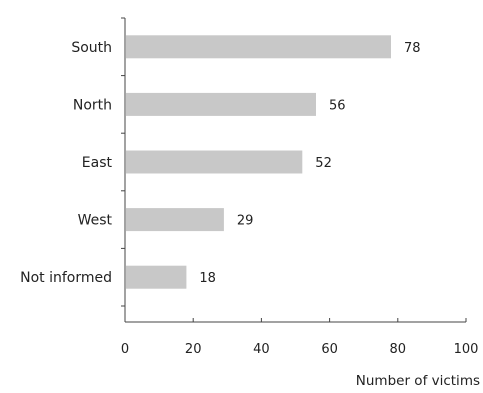 This screenshot has height=393, width=483. Describe the element at coordinates (245, 221) in the screenshot. I see `value-label: 29` at that location.